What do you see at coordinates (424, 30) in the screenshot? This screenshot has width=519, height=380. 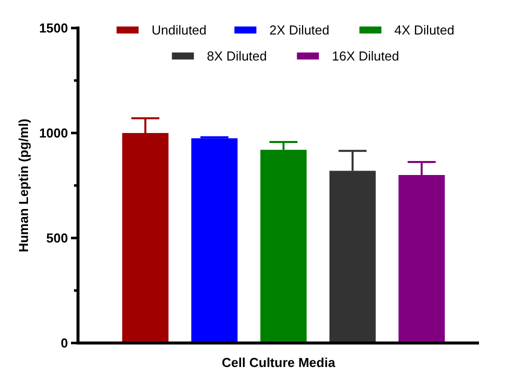 I see `legend-label: 4X Diluted` at bounding box center [424, 30].